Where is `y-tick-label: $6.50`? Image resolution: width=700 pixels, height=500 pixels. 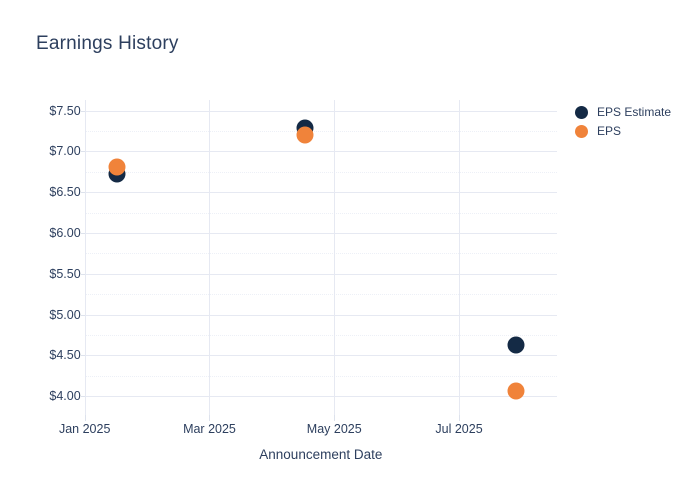
y-tick-label: $6.50 is located at coordinates (65, 192).